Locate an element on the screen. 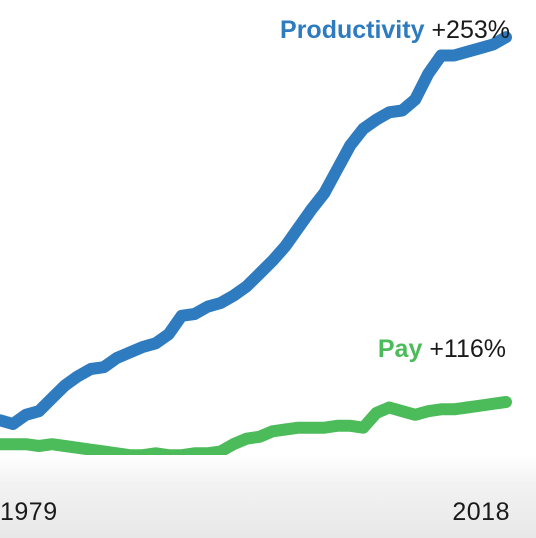  x-tick-end: 2018 is located at coordinates (481, 512).